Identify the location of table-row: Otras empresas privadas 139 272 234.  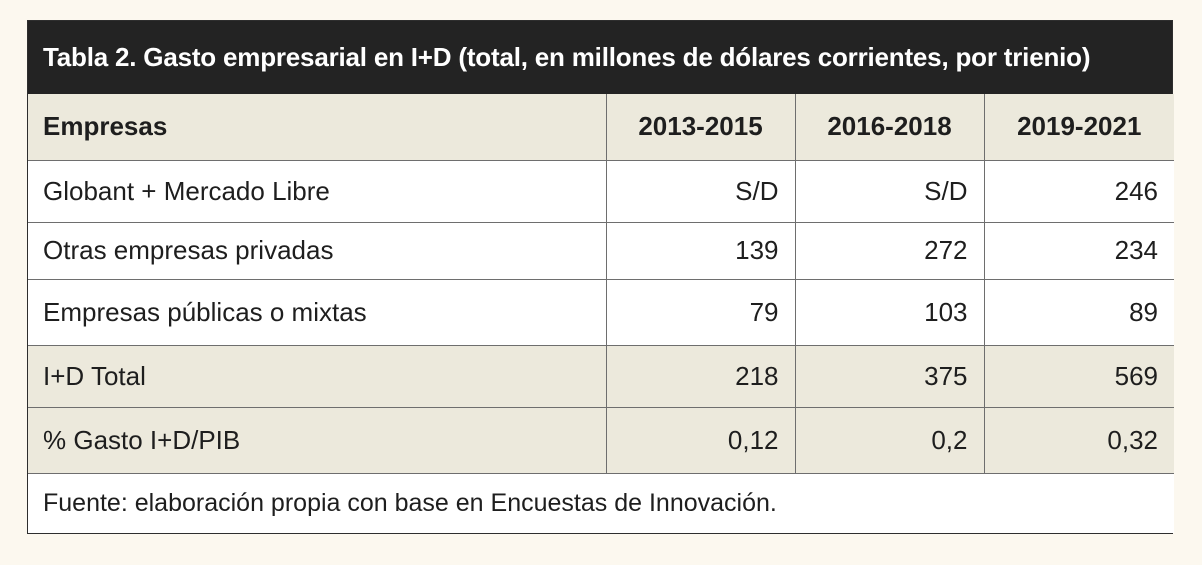
(601, 250).